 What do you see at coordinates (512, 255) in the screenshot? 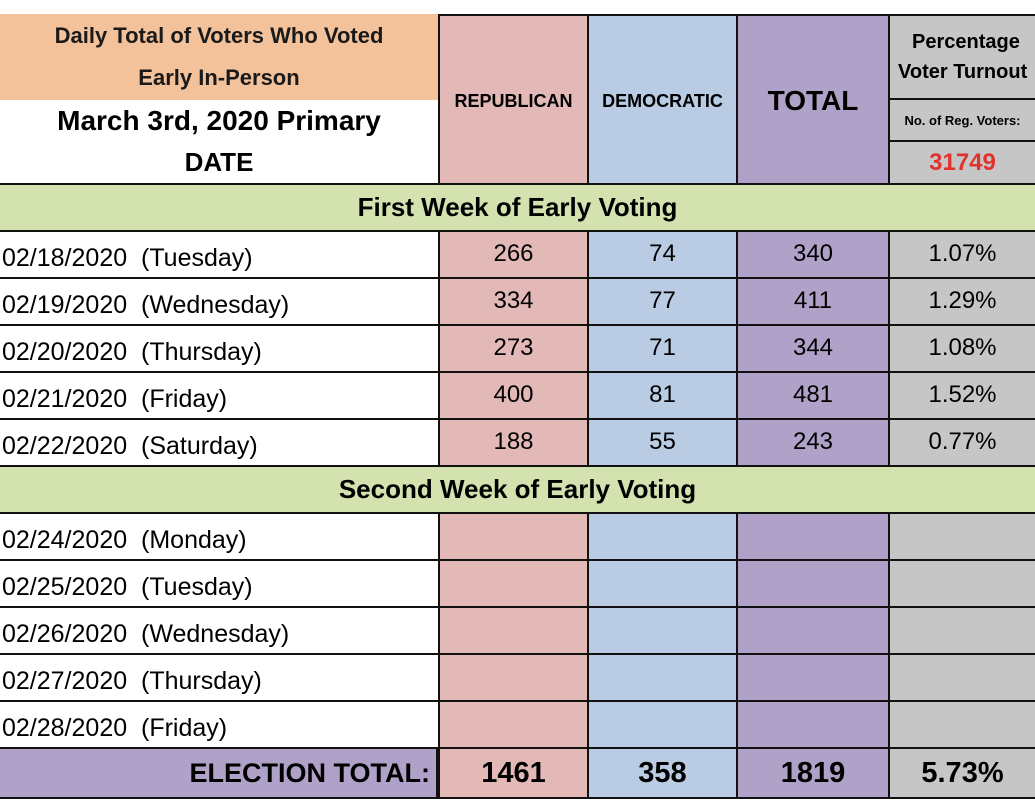
I see `value-cell: 266` at bounding box center [512, 255].